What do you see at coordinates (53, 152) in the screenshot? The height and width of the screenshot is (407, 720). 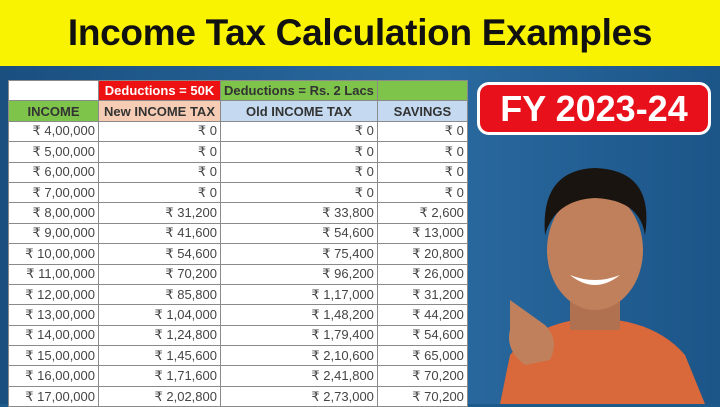 I see `table-row-cell: ₹ 5,00,000` at bounding box center [53, 152].